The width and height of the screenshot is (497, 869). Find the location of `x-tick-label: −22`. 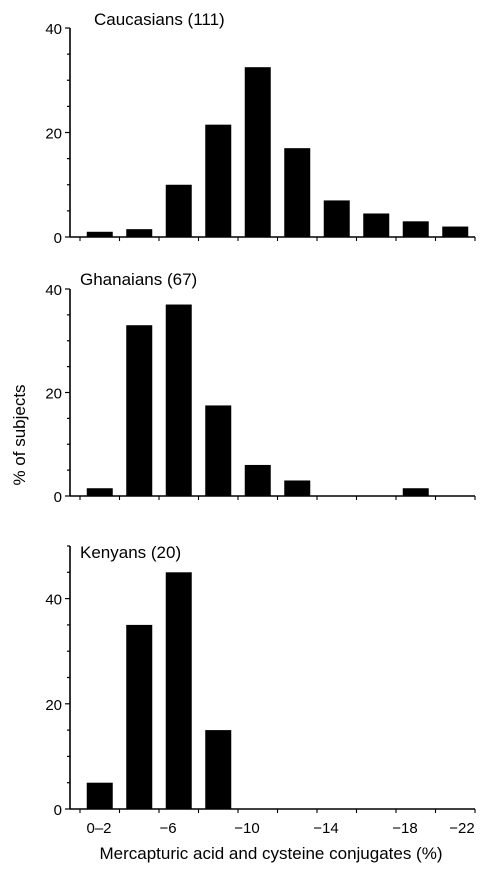

x-tick-label: −22 is located at coordinates (461, 828).